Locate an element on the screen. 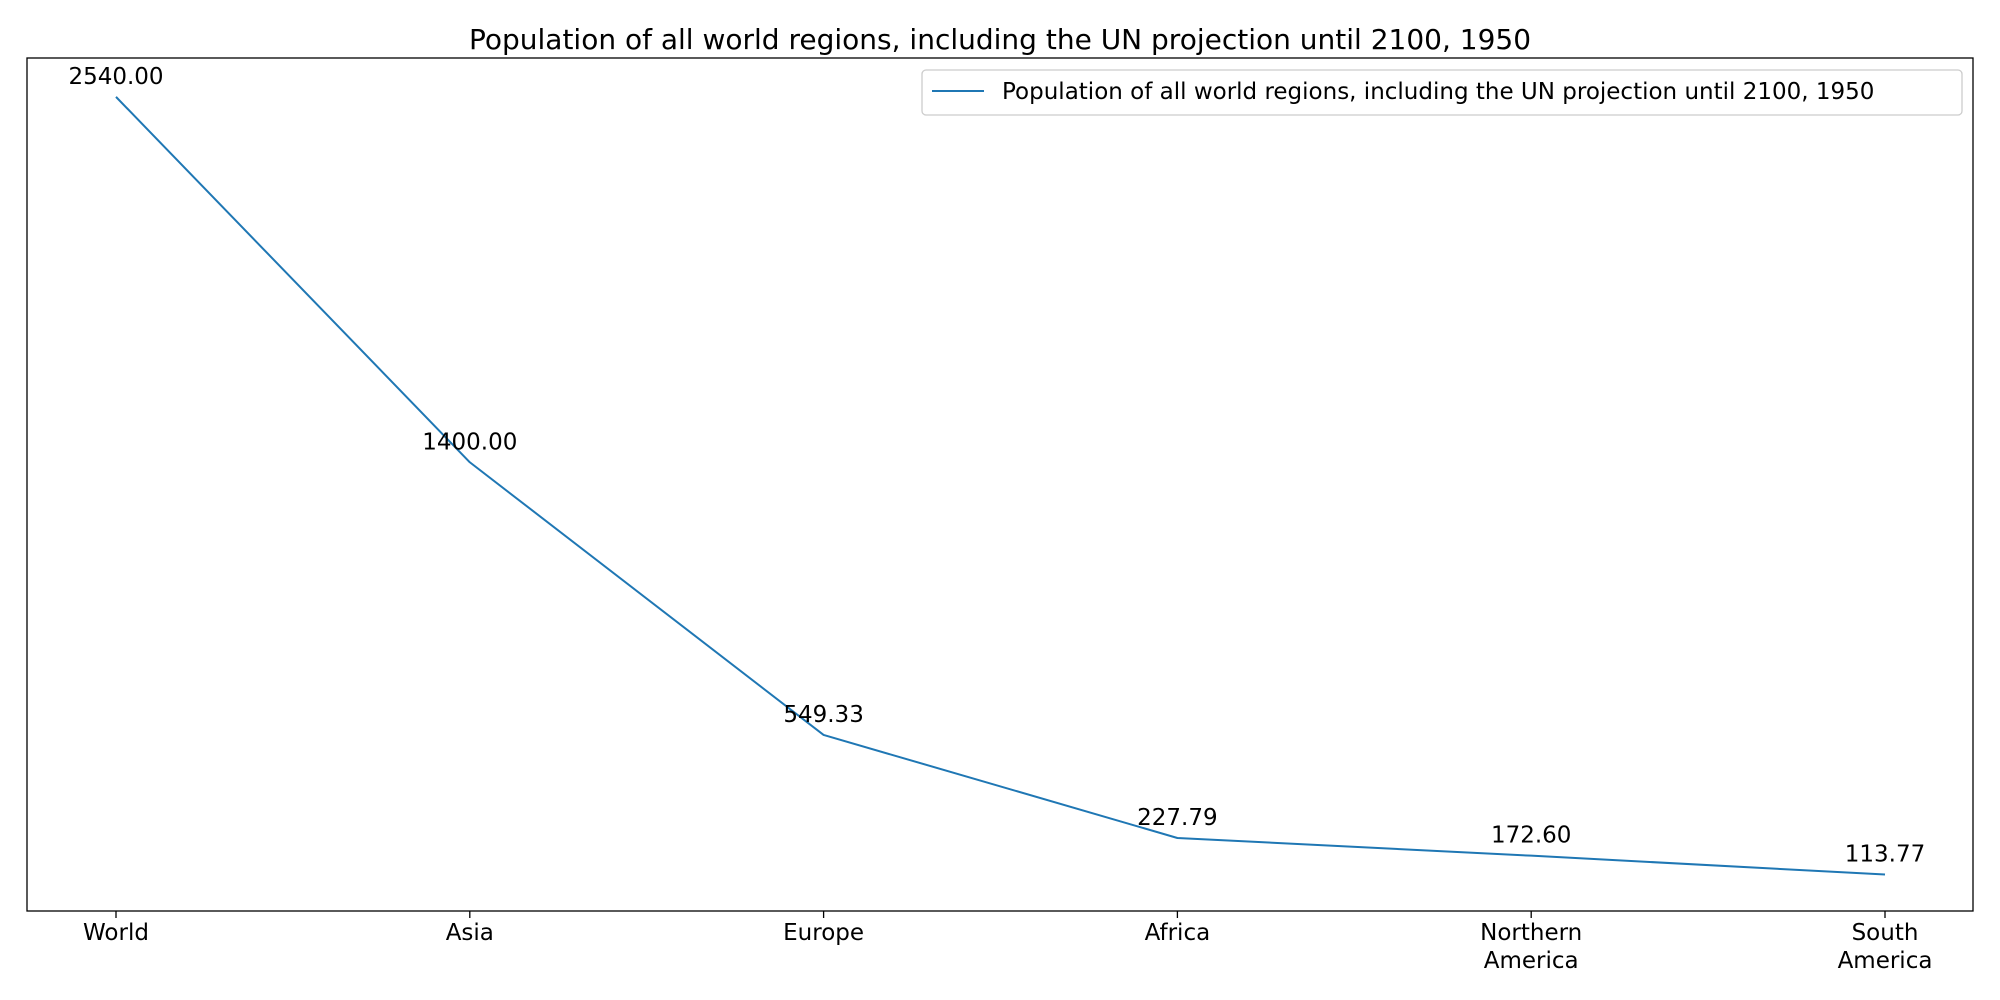 The height and width of the screenshot is (1000, 2000). data-label: 549.33 is located at coordinates (823, 715).